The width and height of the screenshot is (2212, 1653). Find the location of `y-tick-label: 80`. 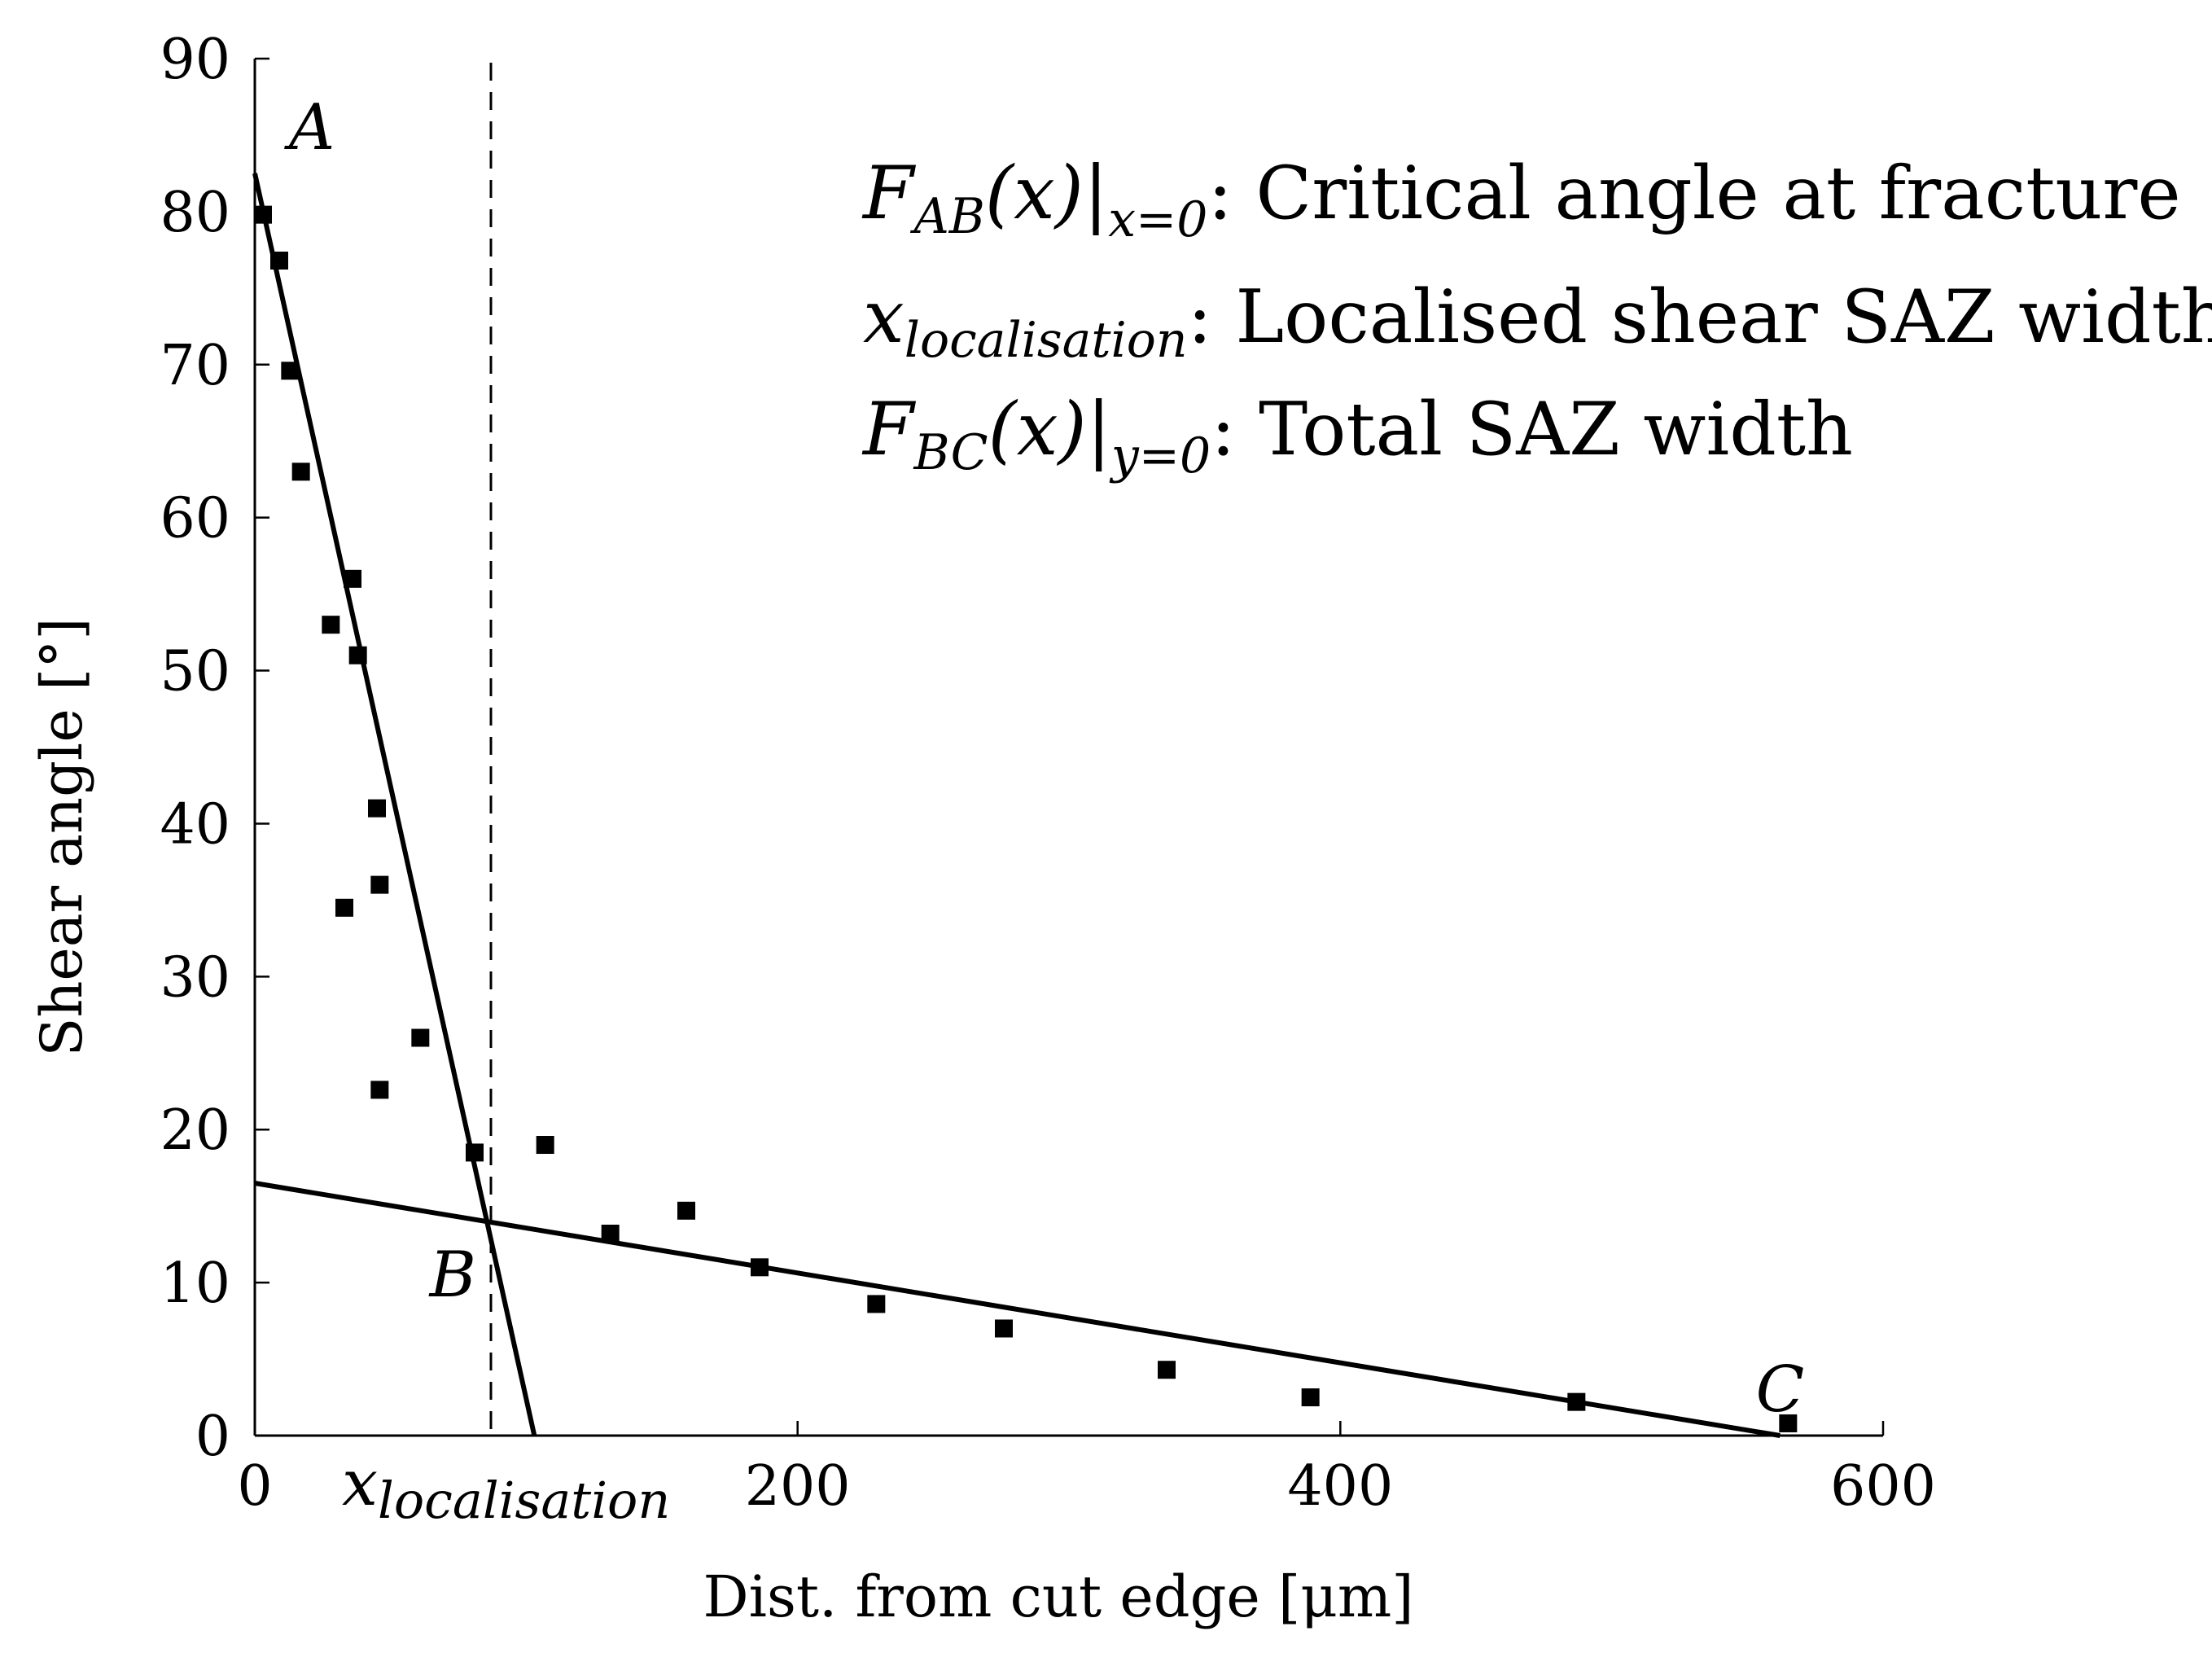

y-tick-label: 80 is located at coordinates (195, 213).